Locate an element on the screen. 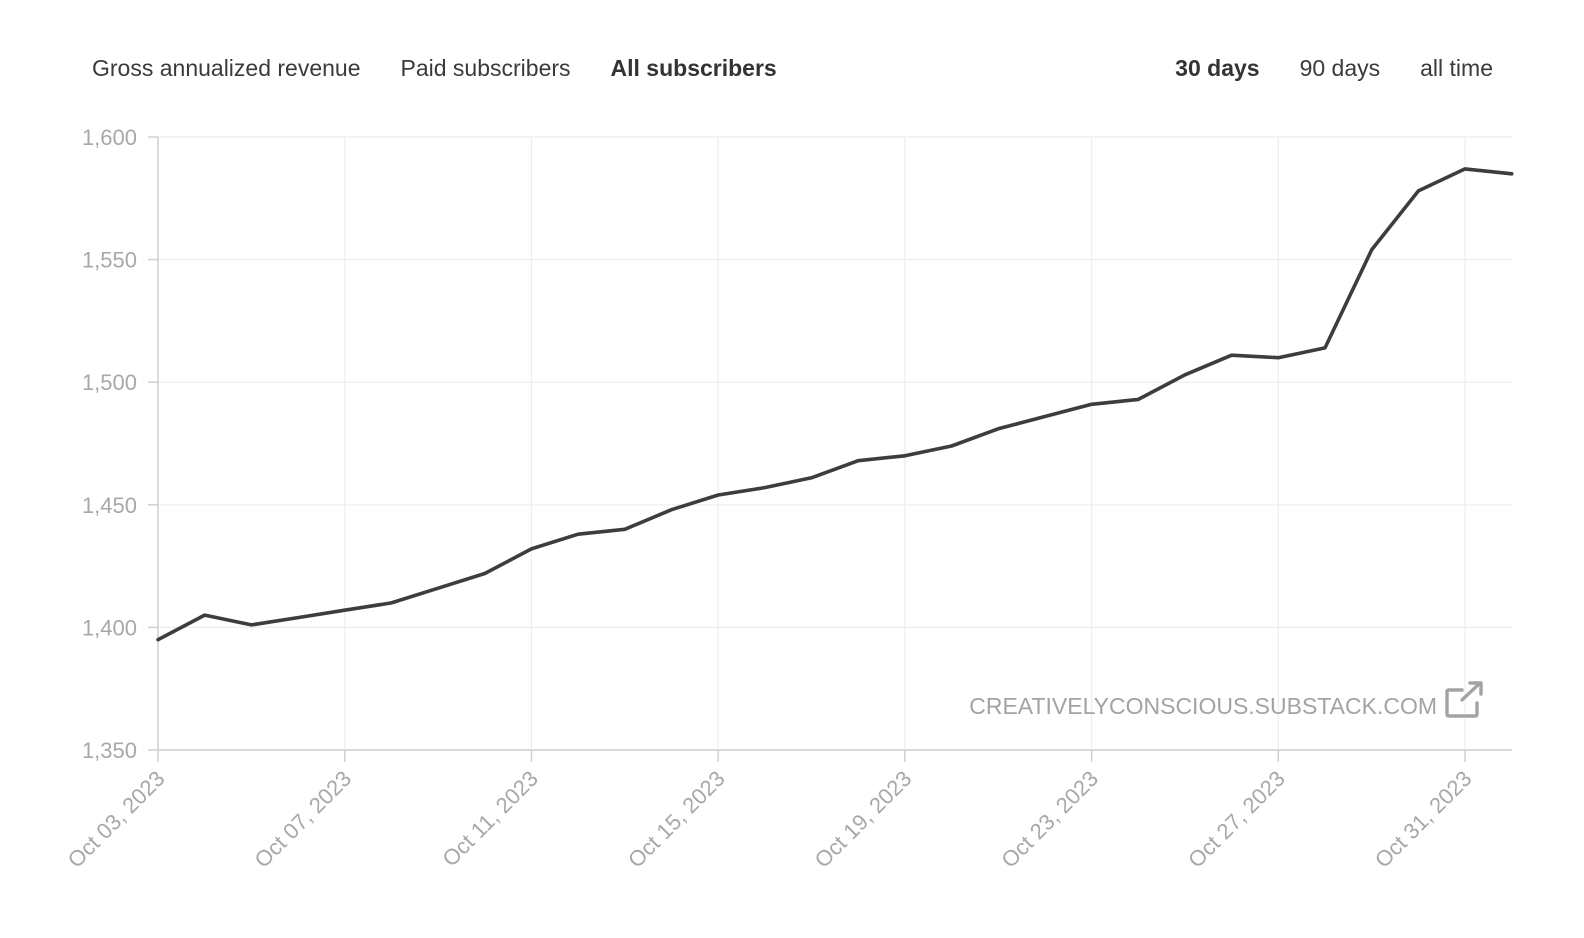 The image size is (1584, 938). x-tick-label: Oct 19, 2023 is located at coordinates (863, 819).